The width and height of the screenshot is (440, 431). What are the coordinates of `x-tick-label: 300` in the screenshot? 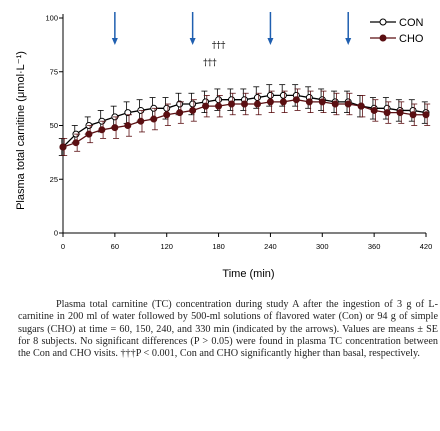 It's located at (322, 246).